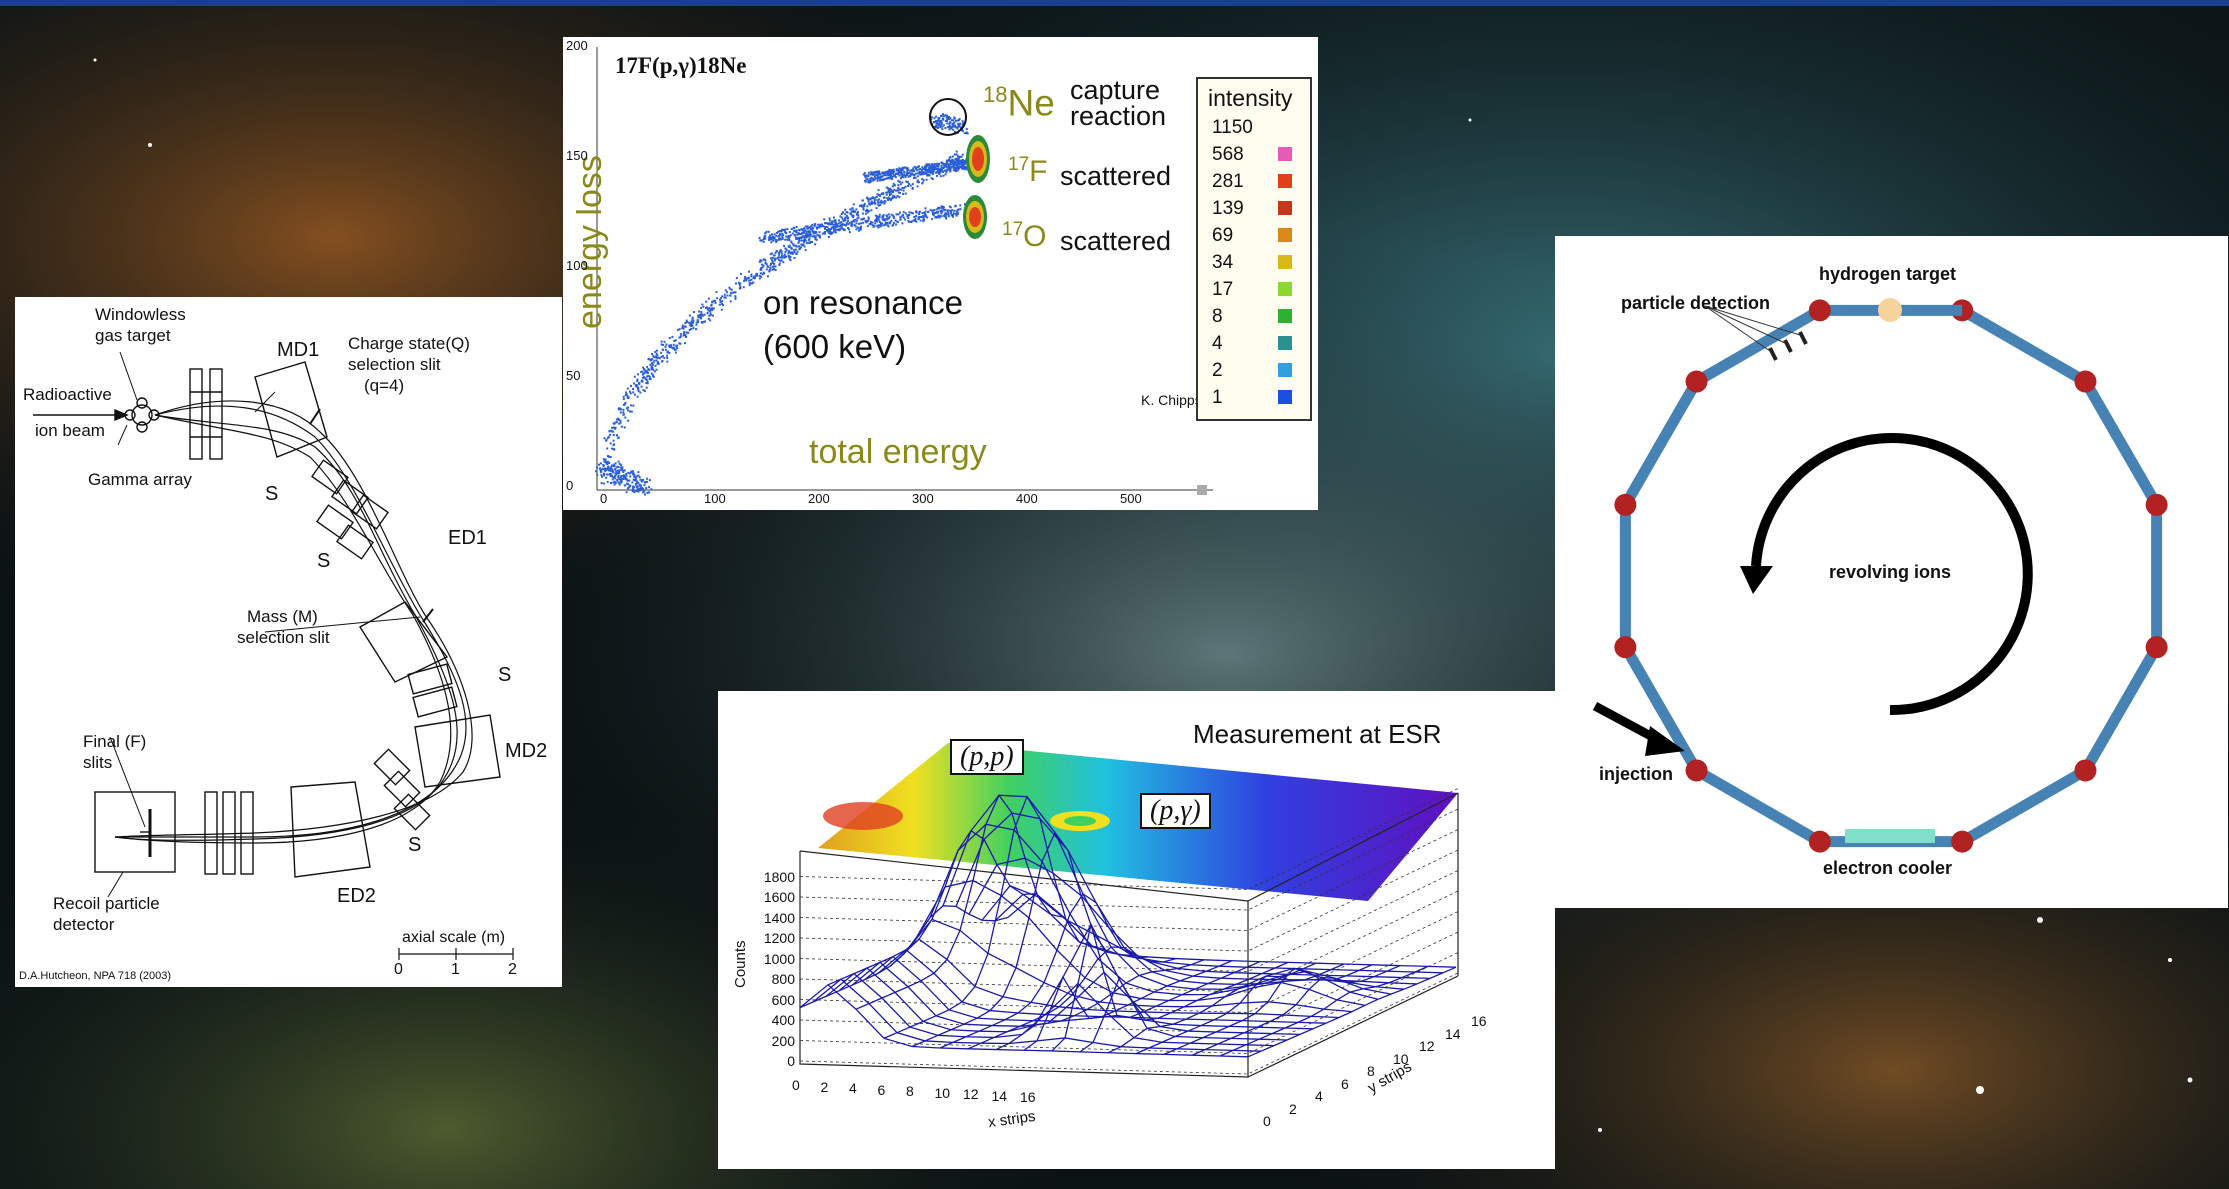 The width and height of the screenshot is (2229, 1189). Describe the element at coordinates (512, 969) in the screenshot. I see `axial-tick-2: 2` at that location.